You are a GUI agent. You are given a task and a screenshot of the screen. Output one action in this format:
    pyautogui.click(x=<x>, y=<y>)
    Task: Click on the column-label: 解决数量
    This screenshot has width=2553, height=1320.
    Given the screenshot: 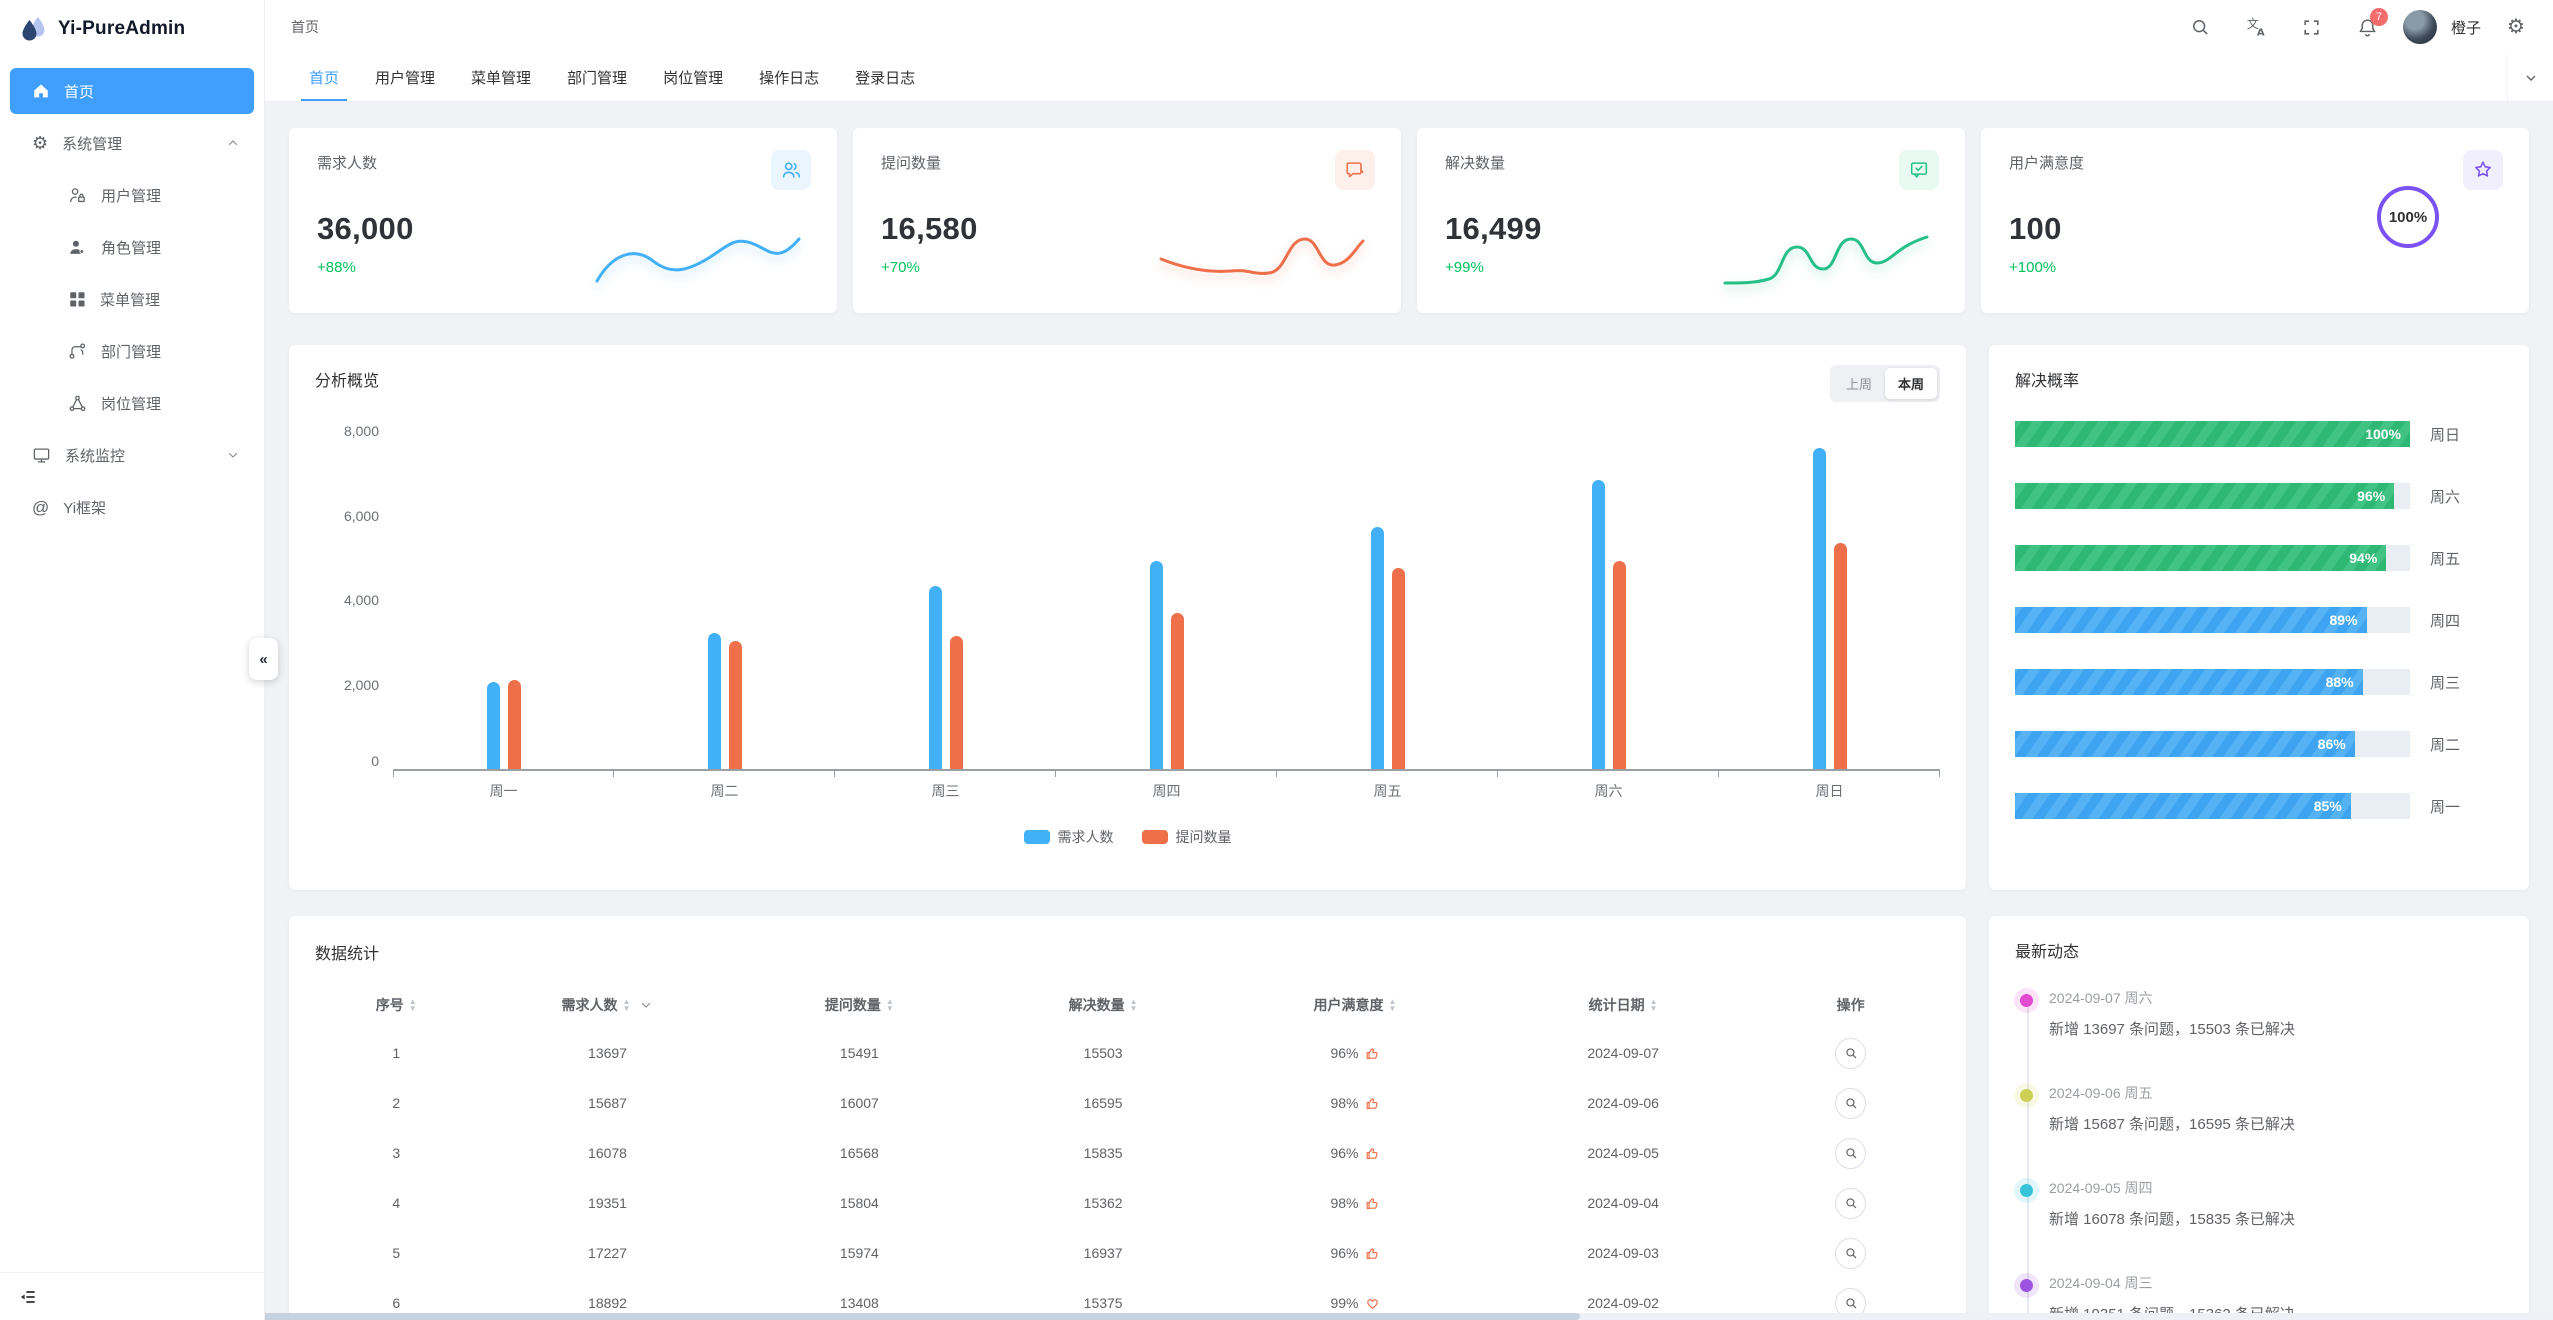 What is the action you would take?
    pyautogui.click(x=1096, y=1005)
    